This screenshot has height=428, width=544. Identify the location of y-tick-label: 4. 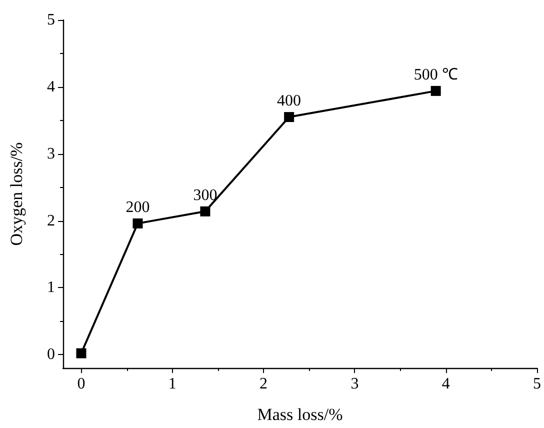
(51, 87).